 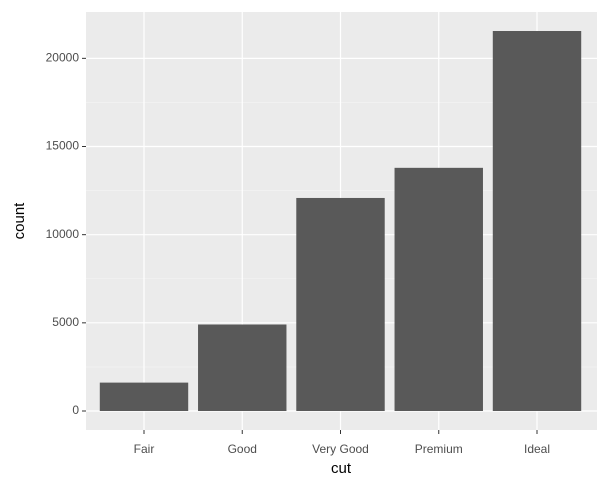 I want to click on y-tick-label: 0, so click(x=75, y=410).